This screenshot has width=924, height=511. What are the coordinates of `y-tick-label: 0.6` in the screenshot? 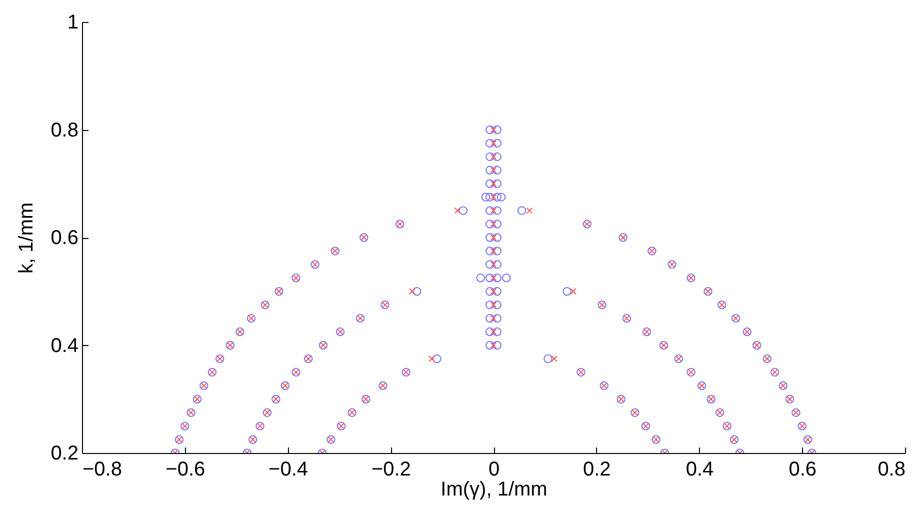 It's located at (64, 238).